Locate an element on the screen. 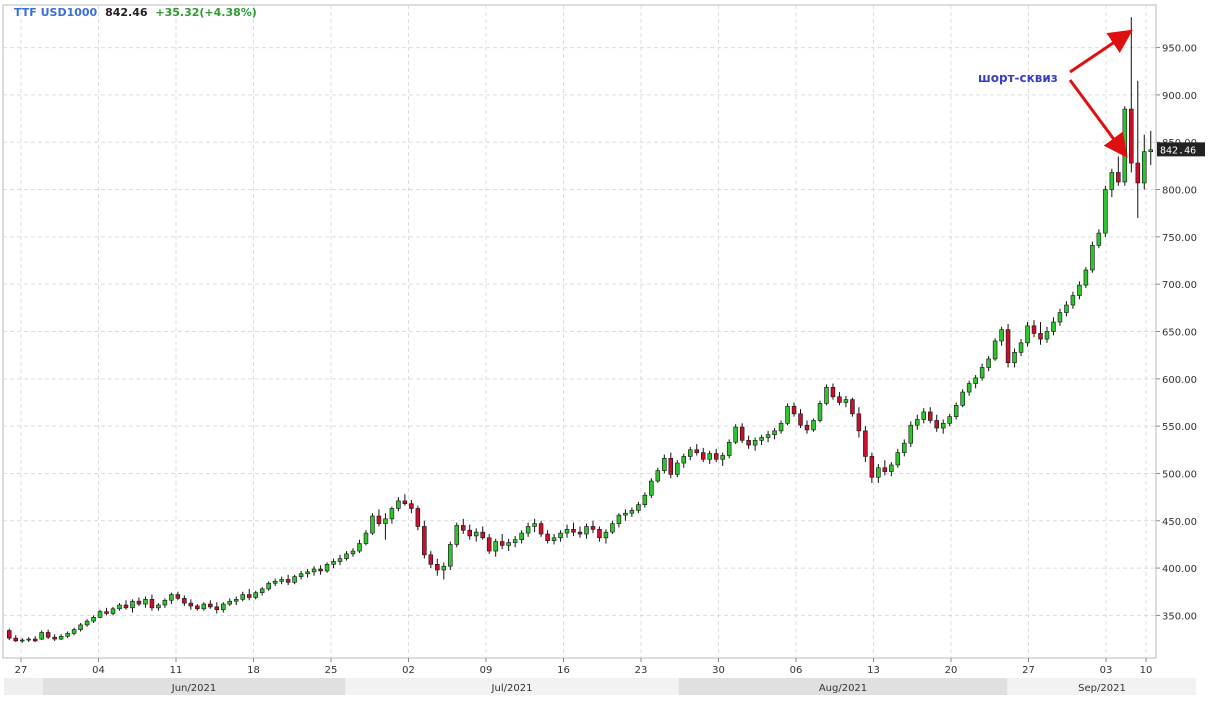  last-price-box is located at coordinates (1181, 149).